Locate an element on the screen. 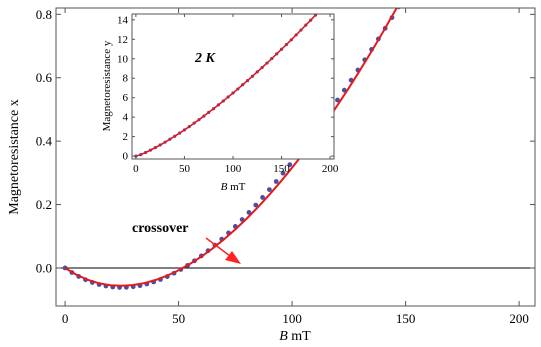 Image resolution: width=541 pixels, height=347 pixels. inset-x-tick-label: 0 is located at coordinates (136, 169).